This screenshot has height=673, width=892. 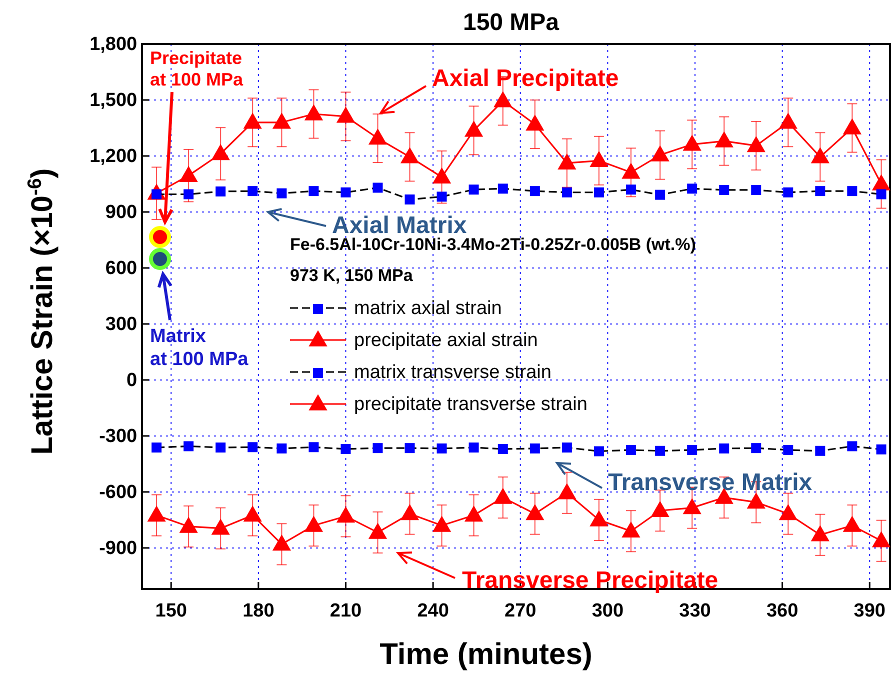 What do you see at coordinates (428, 308) in the screenshot?
I see `legend-label: matrix axial strain` at bounding box center [428, 308].